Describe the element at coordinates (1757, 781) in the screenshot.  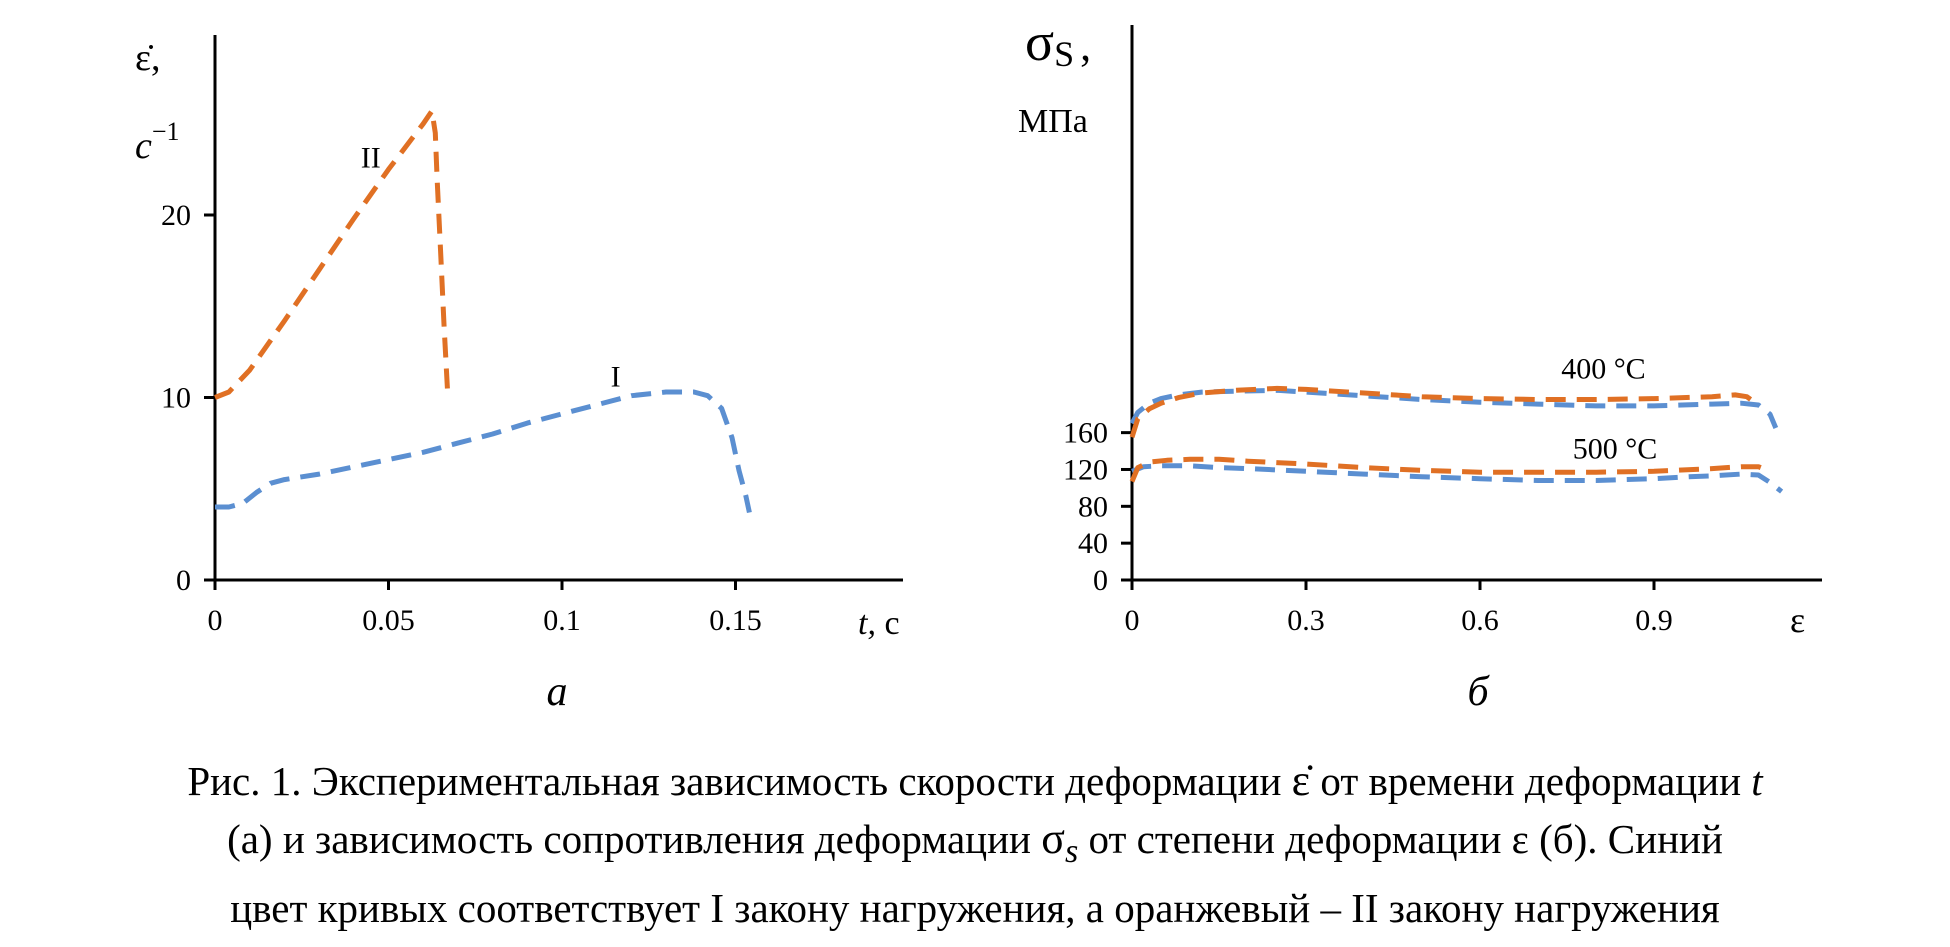
I see `caption-t: t` at that location.